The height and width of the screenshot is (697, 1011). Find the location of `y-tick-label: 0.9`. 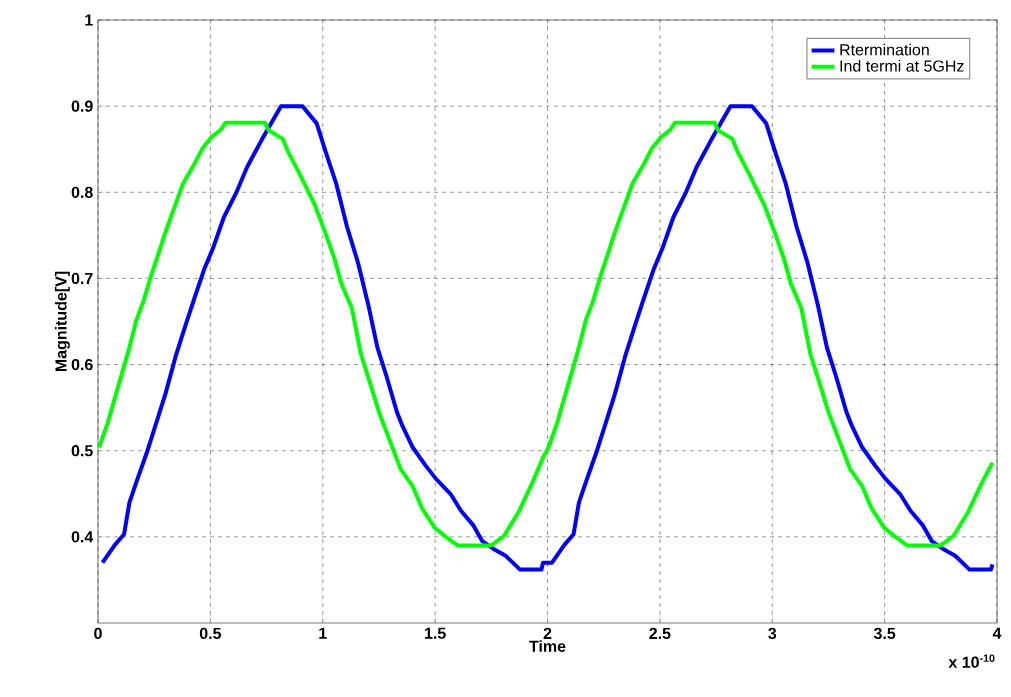

y-tick-label: 0.9 is located at coordinates (82, 106).